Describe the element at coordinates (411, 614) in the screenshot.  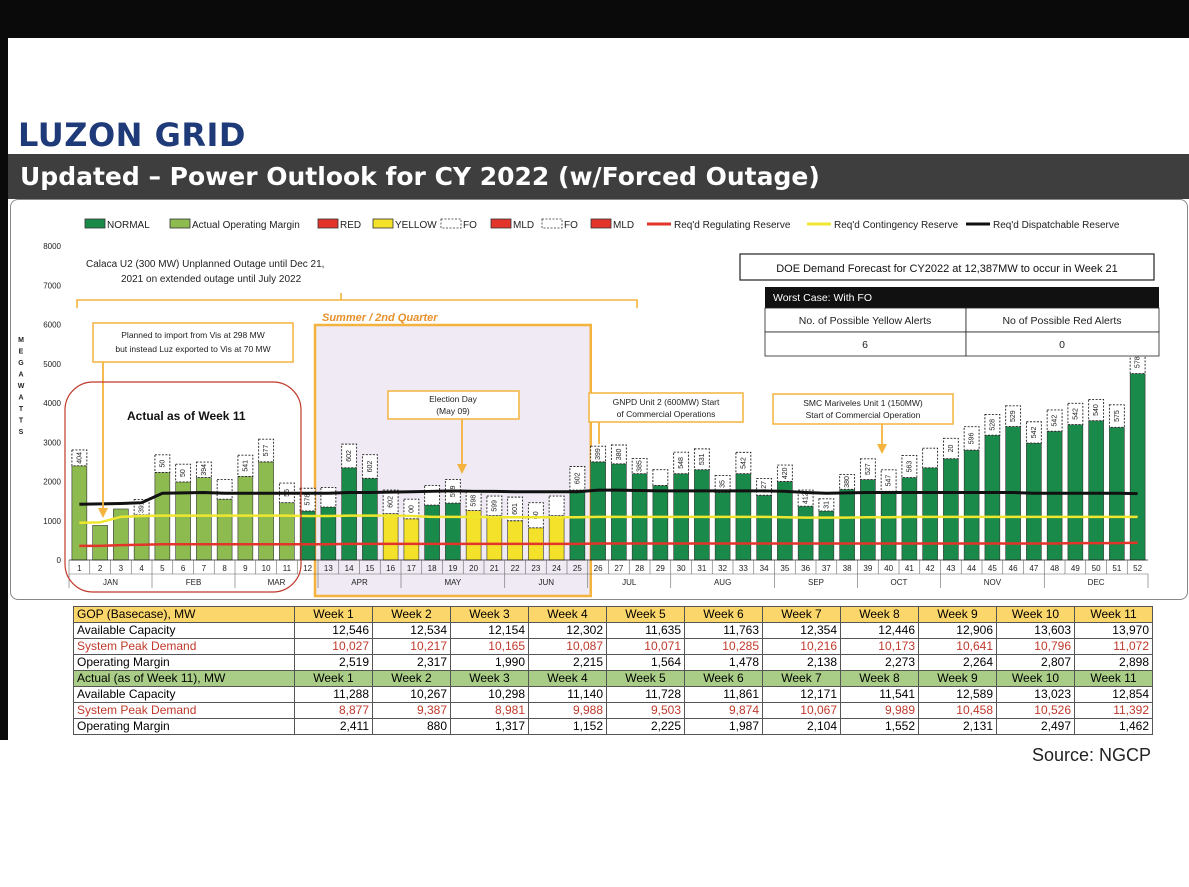
I see `week-header-cell: Week 2` at that location.